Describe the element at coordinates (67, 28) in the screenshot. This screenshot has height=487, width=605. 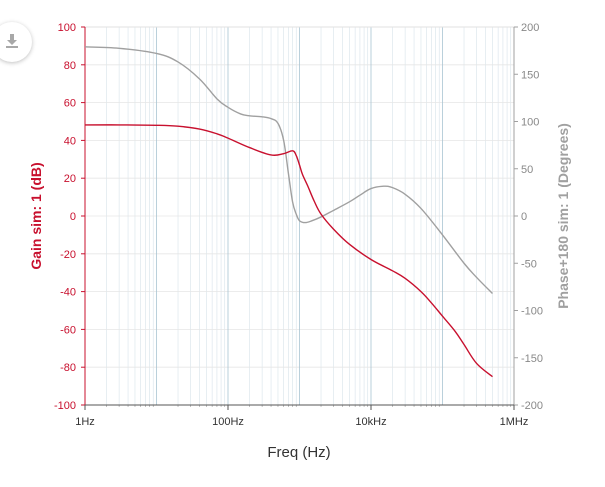
I see `left-tick-label: 100` at that location.